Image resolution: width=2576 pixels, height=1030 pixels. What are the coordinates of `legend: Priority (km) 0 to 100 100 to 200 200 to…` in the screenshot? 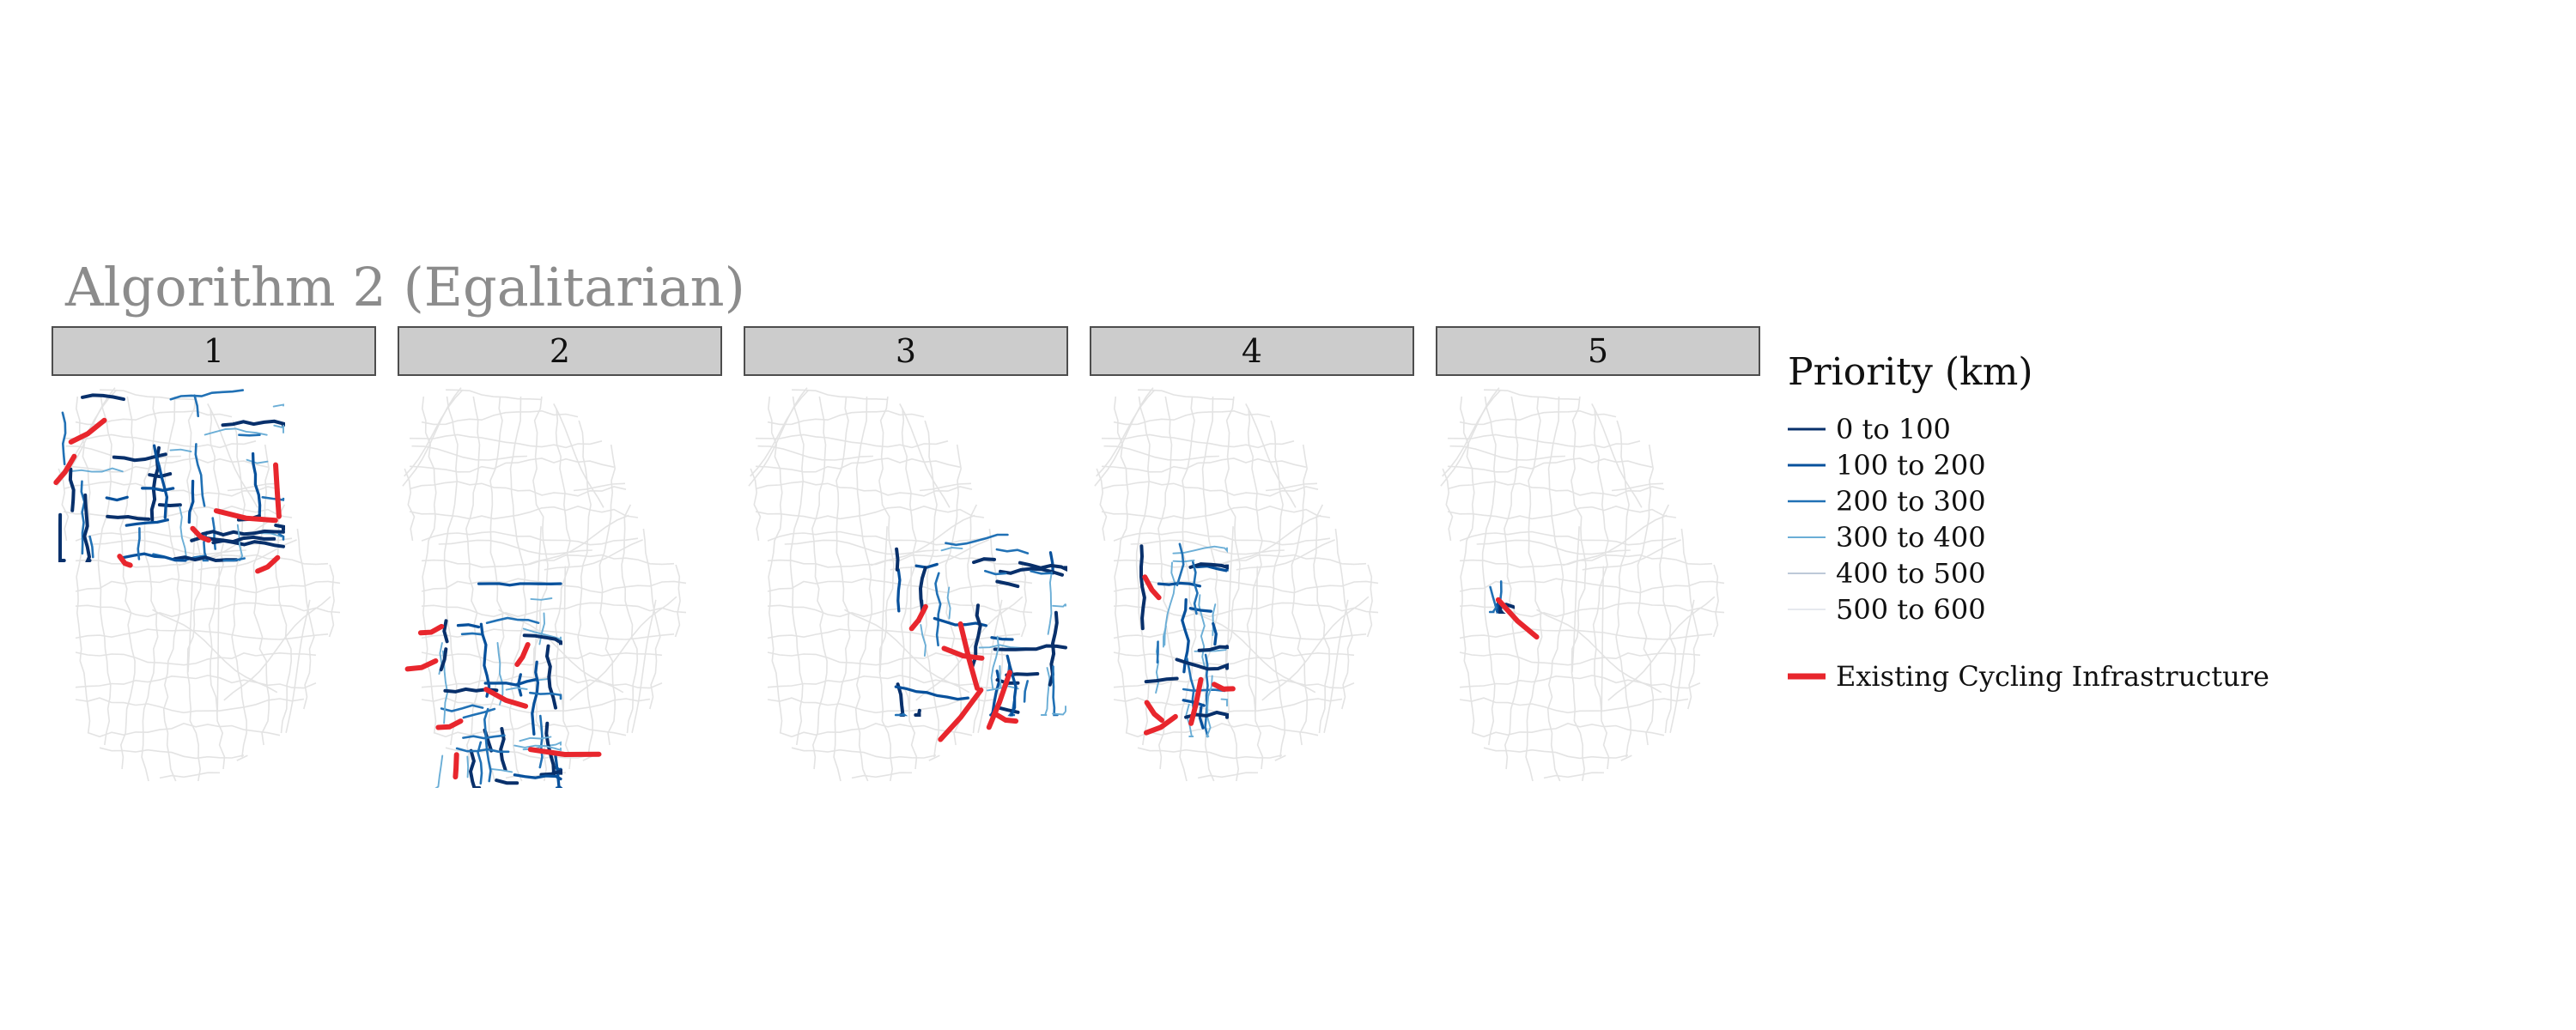 It's located at (2028, 522).